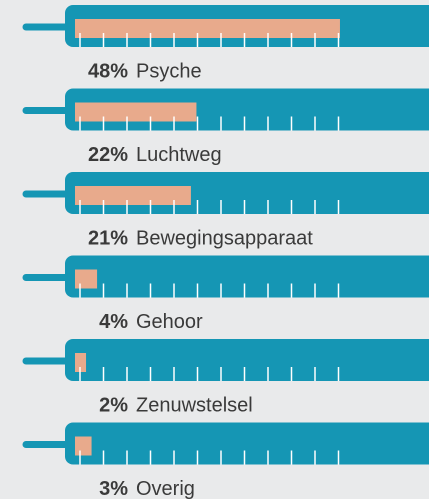 This screenshot has height=499, width=429. What do you see at coordinates (108, 71) in the screenshot?
I see `value-label: 48%` at bounding box center [108, 71].